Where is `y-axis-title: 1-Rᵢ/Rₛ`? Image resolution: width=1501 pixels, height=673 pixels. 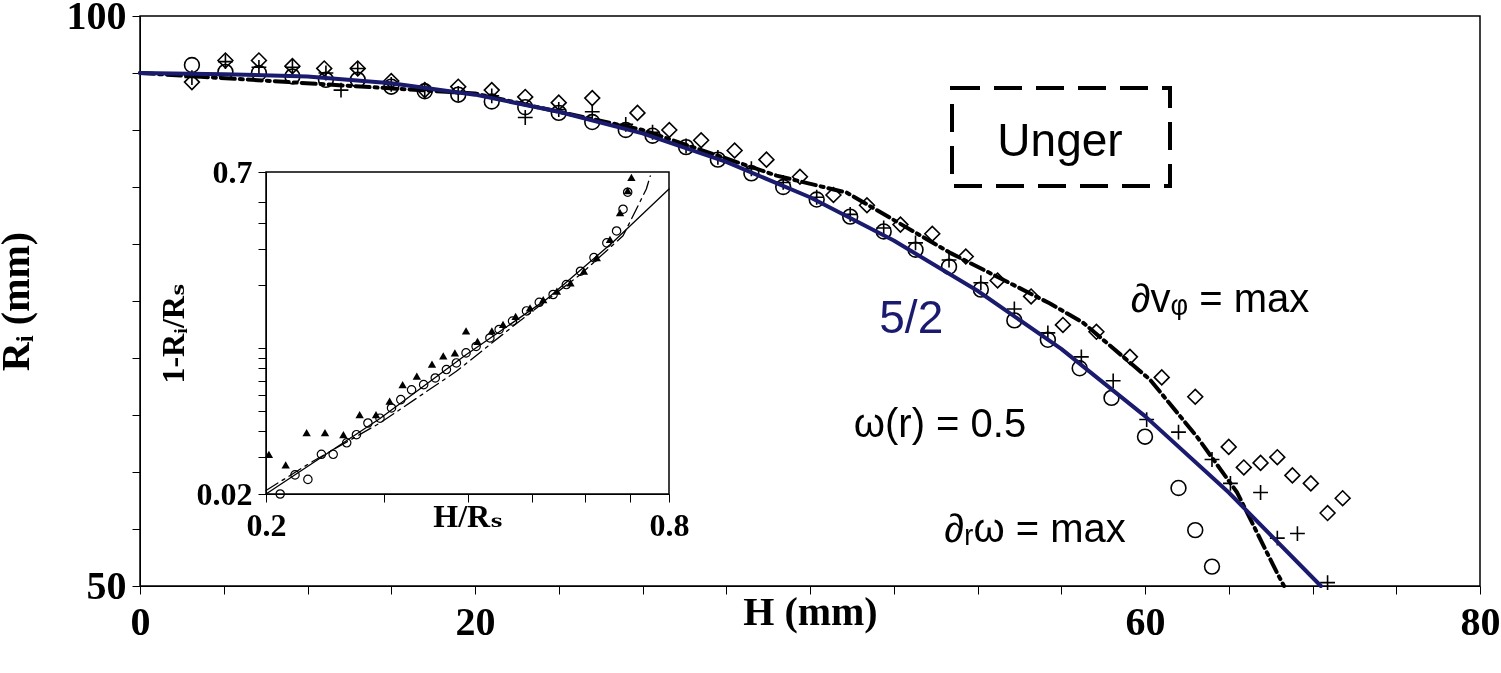
y-axis-title: 1-Rᵢ/Rₛ is located at coordinates (172, 333).